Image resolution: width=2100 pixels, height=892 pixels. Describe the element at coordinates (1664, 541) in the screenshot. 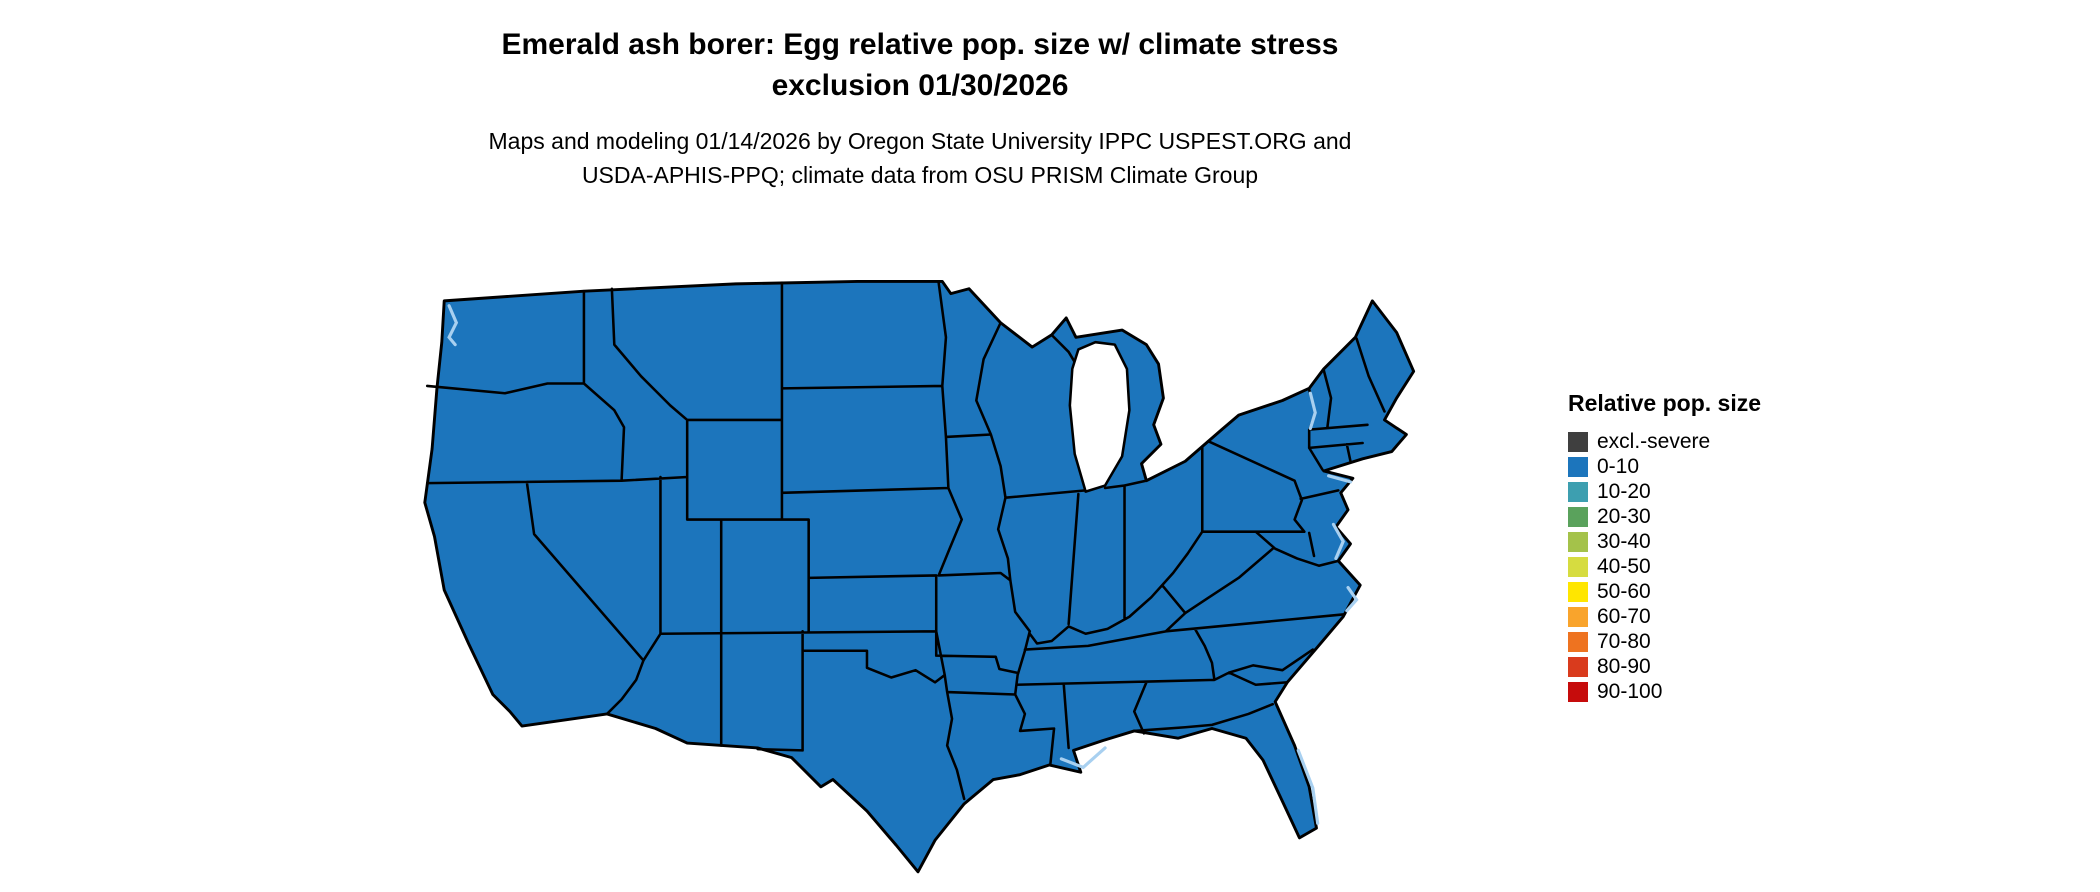

I see `legend-item: 30-40` at that location.